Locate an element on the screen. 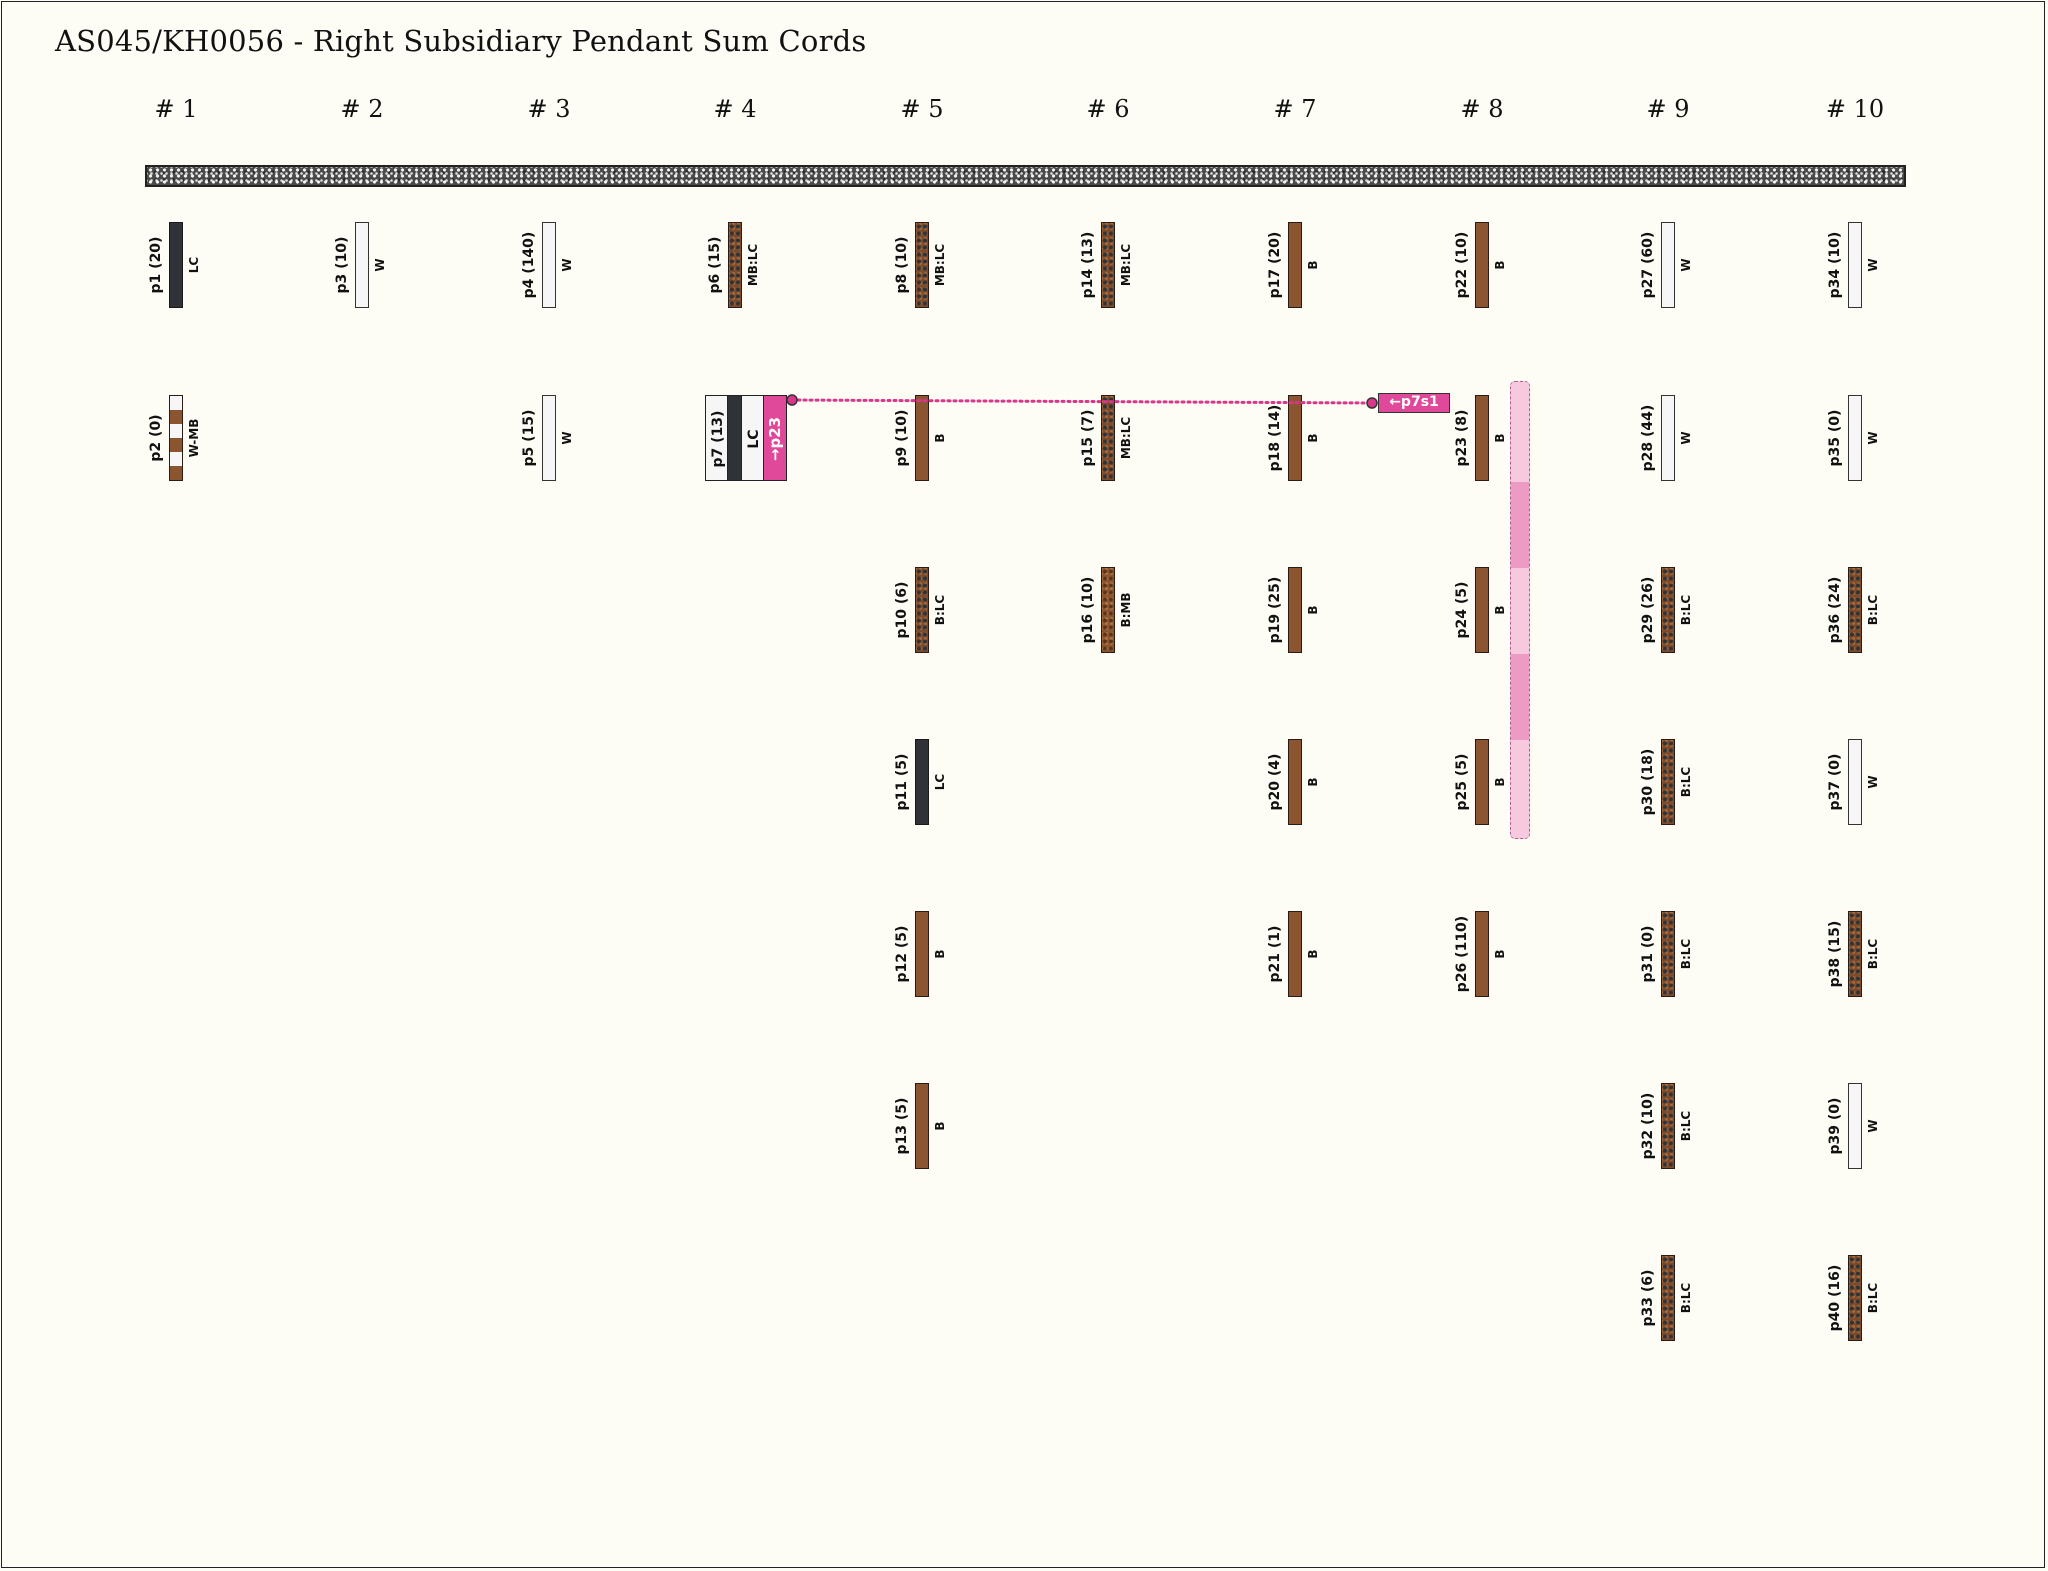 The height and width of the screenshot is (1571, 2048). cord-p18 is located at coordinates (1295, 438).